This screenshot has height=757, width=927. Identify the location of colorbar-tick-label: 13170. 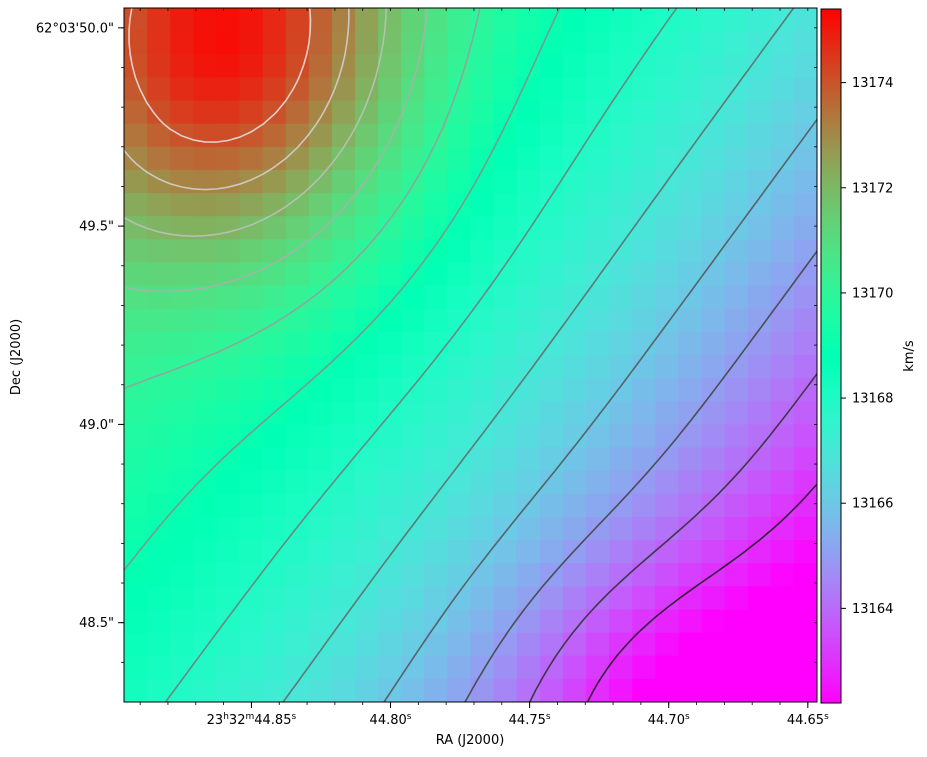
(872, 293).